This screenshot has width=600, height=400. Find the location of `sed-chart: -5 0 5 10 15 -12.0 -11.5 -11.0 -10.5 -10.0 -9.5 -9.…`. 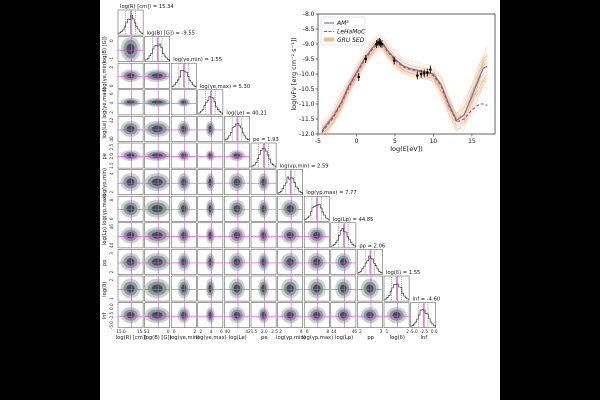

sed-chart: -5 0 5 10 15 -12.0 -11.5 -11.0 -10.5 -10.0 -9.5 -9.… is located at coordinates (393, 82).